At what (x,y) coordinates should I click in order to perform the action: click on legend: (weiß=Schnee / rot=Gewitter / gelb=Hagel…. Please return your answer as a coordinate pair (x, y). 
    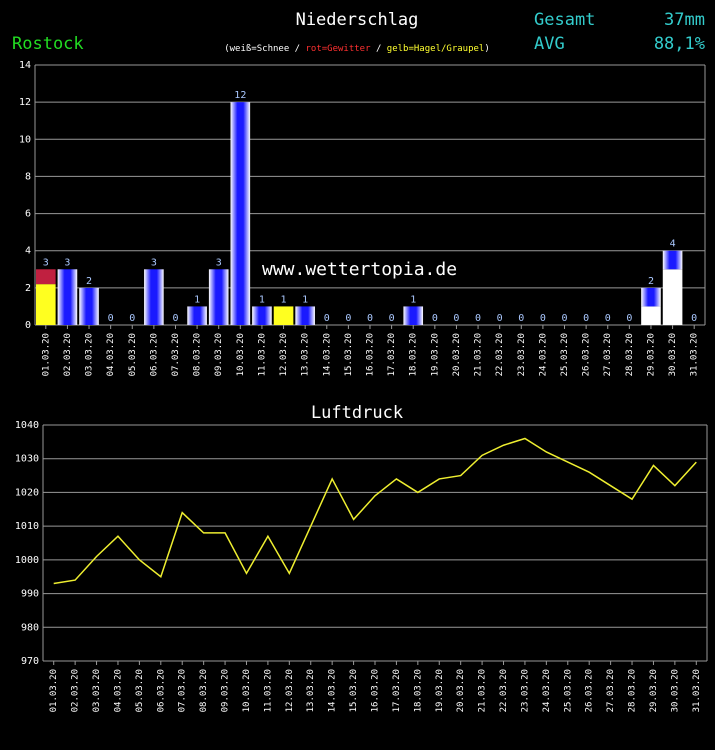
    Looking at the image, I should click on (357, 49).